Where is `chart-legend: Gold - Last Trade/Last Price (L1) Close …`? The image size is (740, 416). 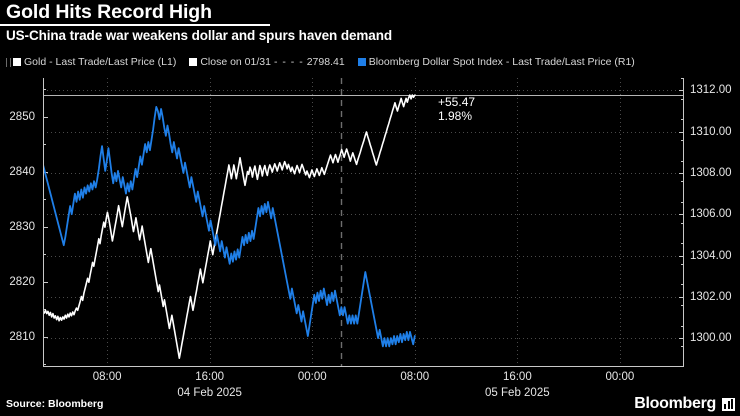
chart-legend: Gold - Last Trade/Last Price (L1) Close … is located at coordinates (327, 62).